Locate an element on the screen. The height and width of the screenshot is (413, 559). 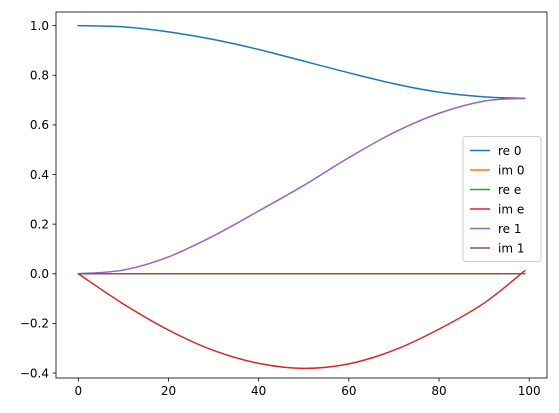
legend-label: im 0 is located at coordinates (511, 170).